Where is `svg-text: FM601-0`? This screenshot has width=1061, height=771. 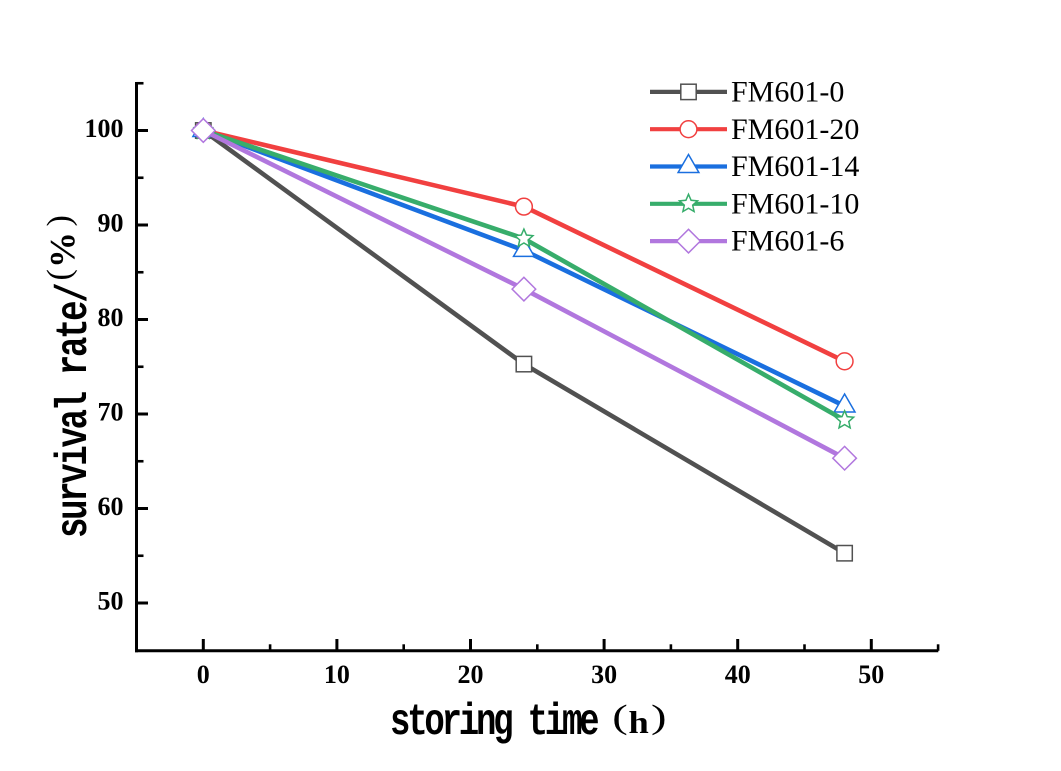
svg-text: FM601-0 is located at coordinates (787, 92).